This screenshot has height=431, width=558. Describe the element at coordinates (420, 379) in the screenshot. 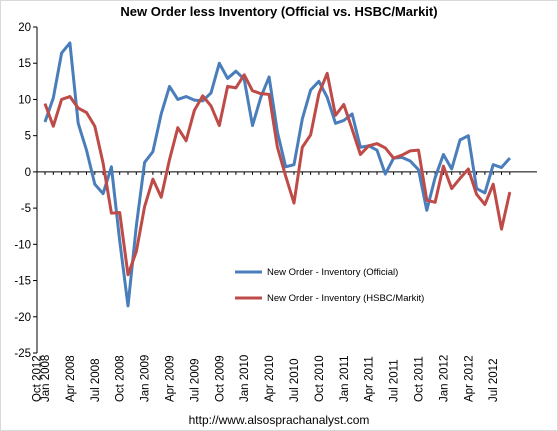

I see `x-tick-label: Oct 2011` at that location.